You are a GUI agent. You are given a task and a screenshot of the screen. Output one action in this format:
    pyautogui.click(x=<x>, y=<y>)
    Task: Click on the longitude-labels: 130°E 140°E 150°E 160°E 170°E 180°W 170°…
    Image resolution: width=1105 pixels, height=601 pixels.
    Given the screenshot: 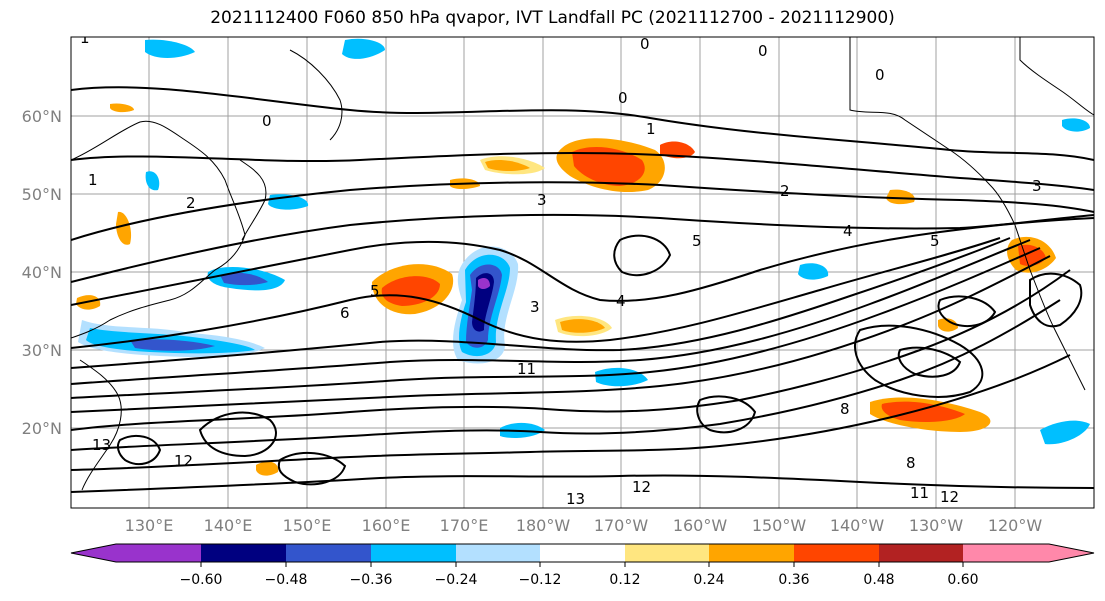 What is the action you would take?
    pyautogui.click(x=584, y=525)
    